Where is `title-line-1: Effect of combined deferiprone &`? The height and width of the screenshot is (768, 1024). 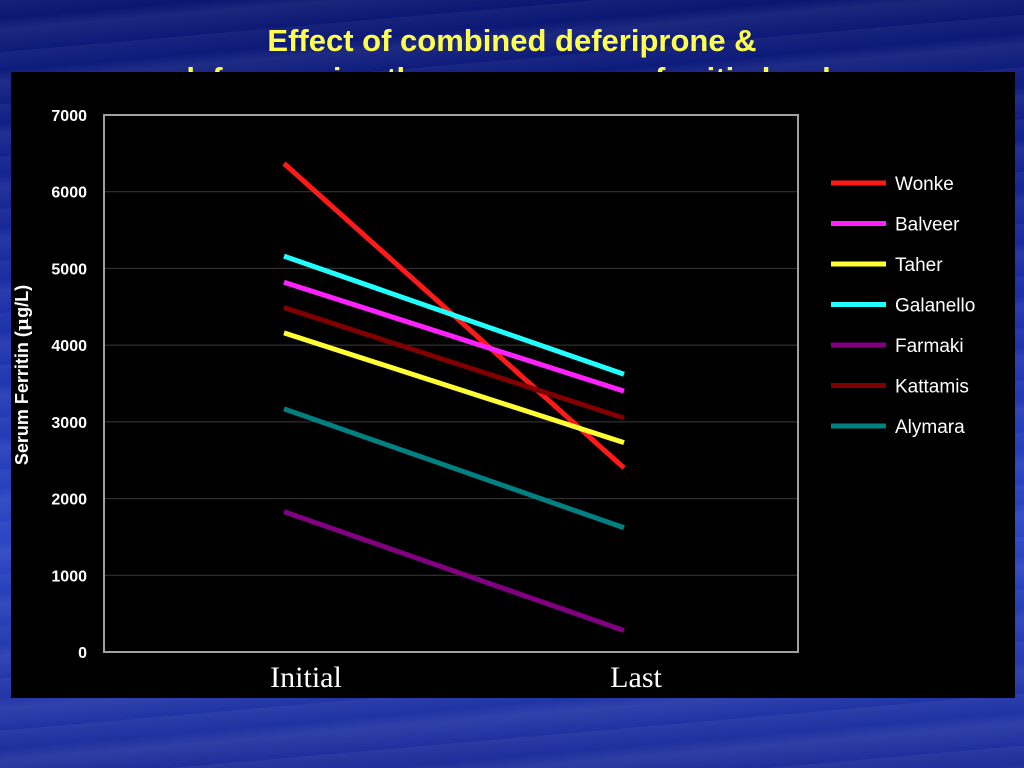
title-line-1: Effect of combined deferiprone & is located at coordinates (512, 40).